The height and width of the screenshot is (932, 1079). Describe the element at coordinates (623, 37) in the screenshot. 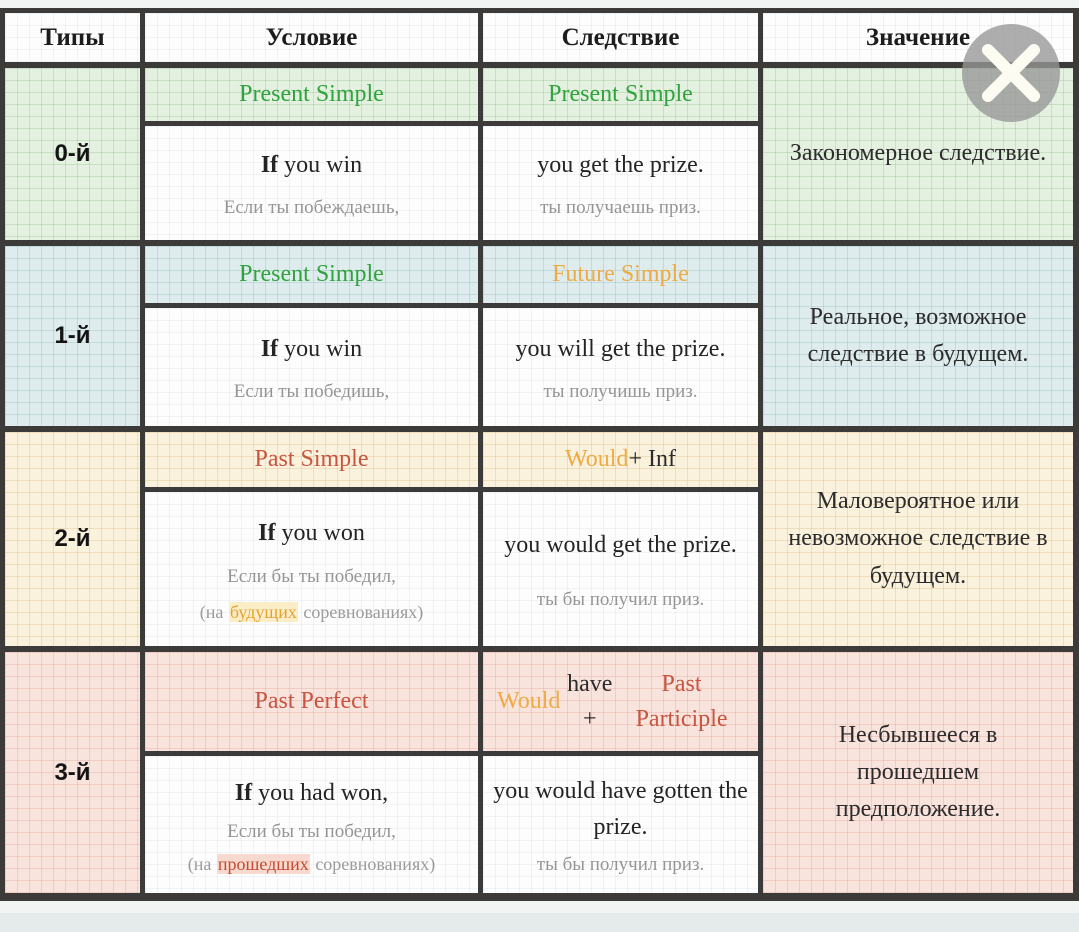

I see `header-consequence: Следствие` at that location.